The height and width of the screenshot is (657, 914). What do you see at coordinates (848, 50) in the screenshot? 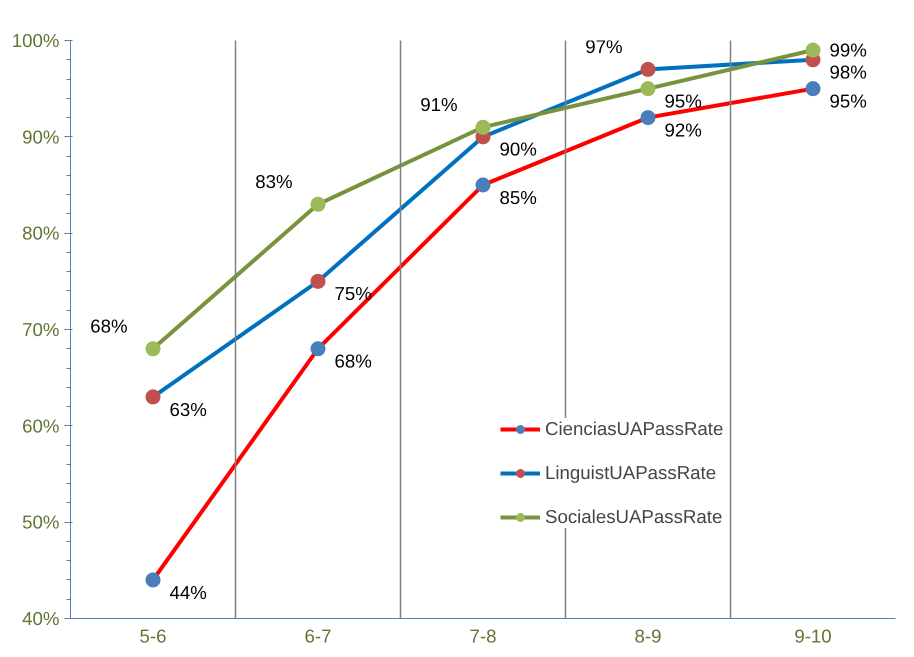
I see `data-label: 99%` at bounding box center [848, 50].